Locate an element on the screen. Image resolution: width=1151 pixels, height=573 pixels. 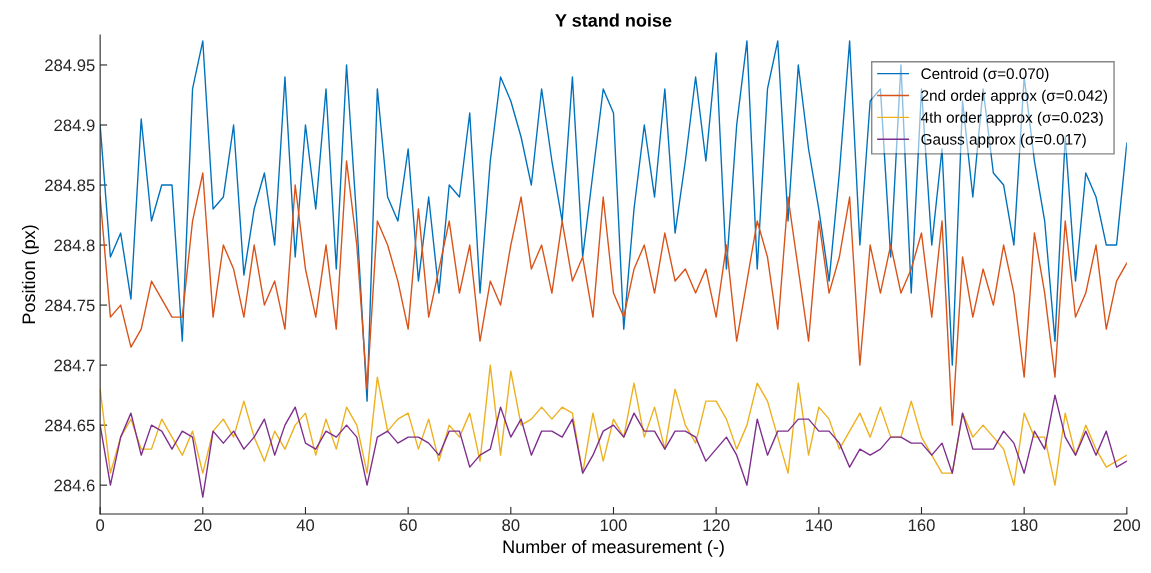
y-tick-label: 284.85 is located at coordinates (70, 185).